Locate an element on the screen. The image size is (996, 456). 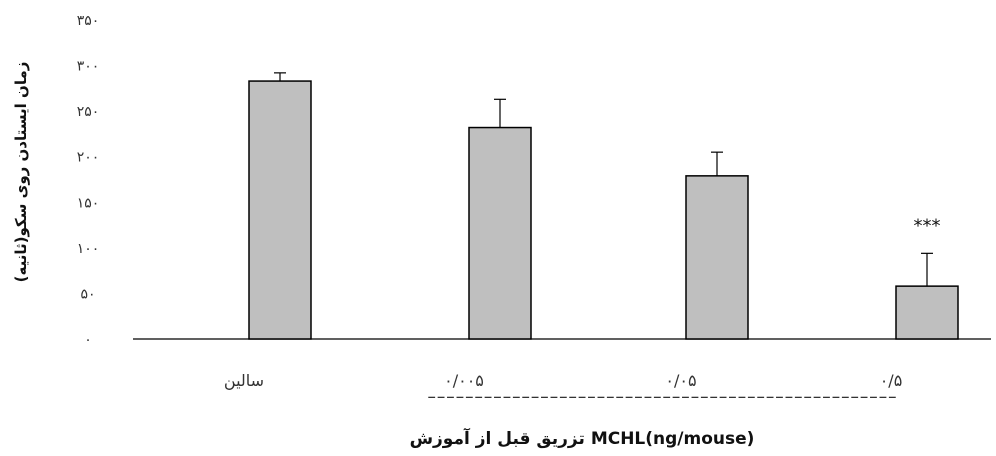
y-tick-label: ۳۰۰ is located at coordinates (88, 67).